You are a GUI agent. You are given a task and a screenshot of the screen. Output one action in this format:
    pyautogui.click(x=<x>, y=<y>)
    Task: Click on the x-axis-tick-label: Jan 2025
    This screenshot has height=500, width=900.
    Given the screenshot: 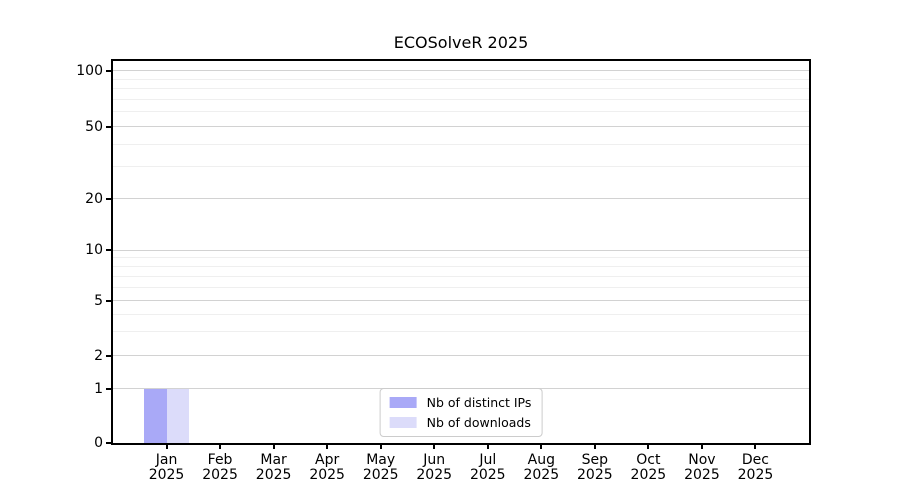 What is the action you would take?
    pyautogui.click(x=167, y=468)
    